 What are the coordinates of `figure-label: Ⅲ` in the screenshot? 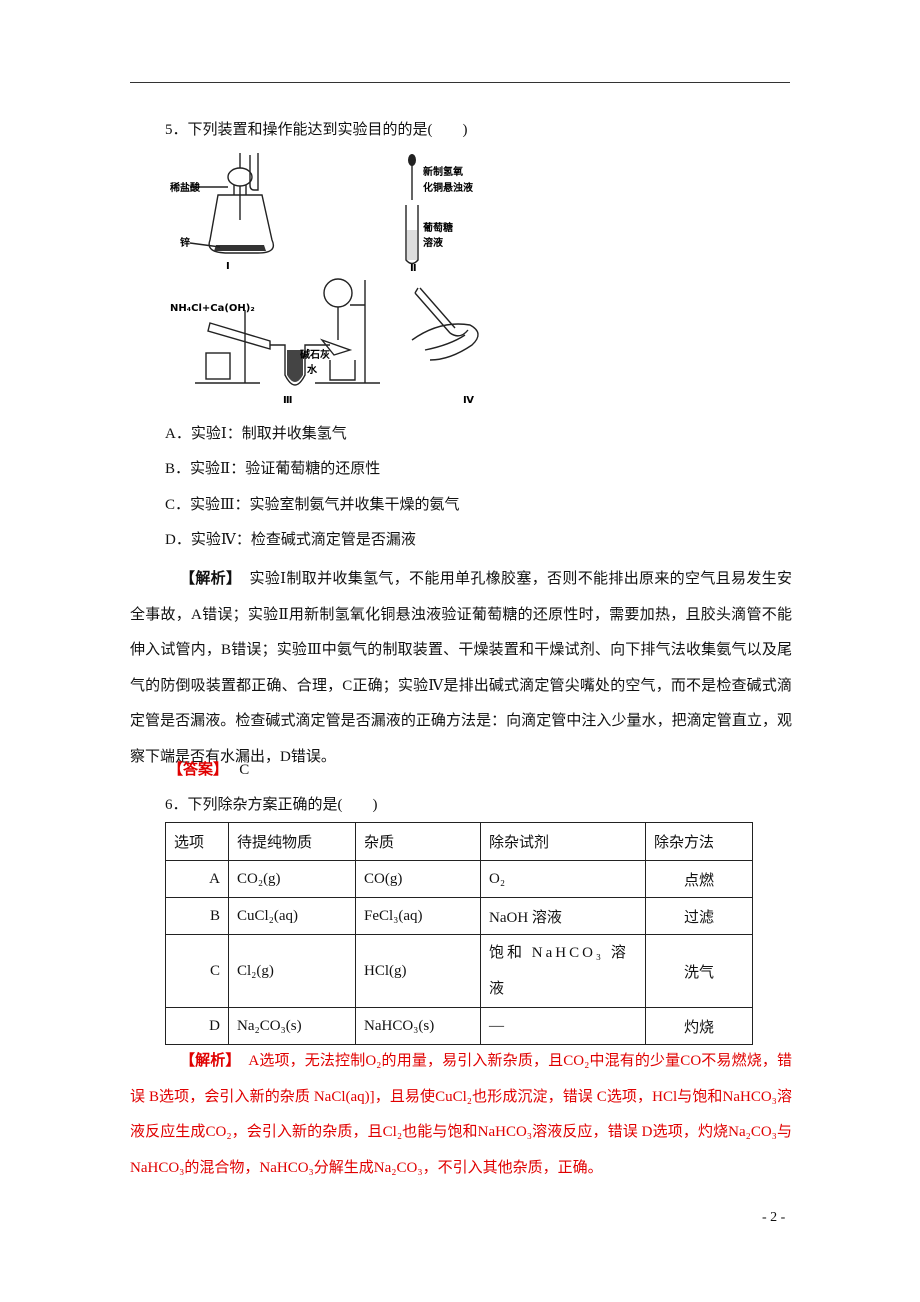 It's located at (287, 400).